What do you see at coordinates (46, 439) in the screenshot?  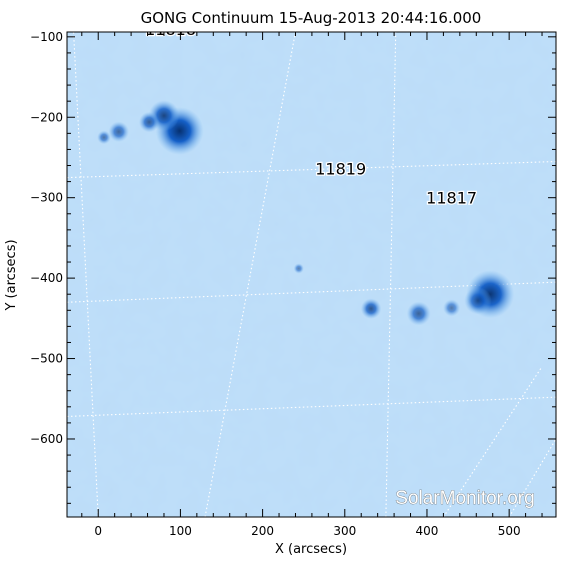 I see `y-tick-label: −600` at bounding box center [46, 439].